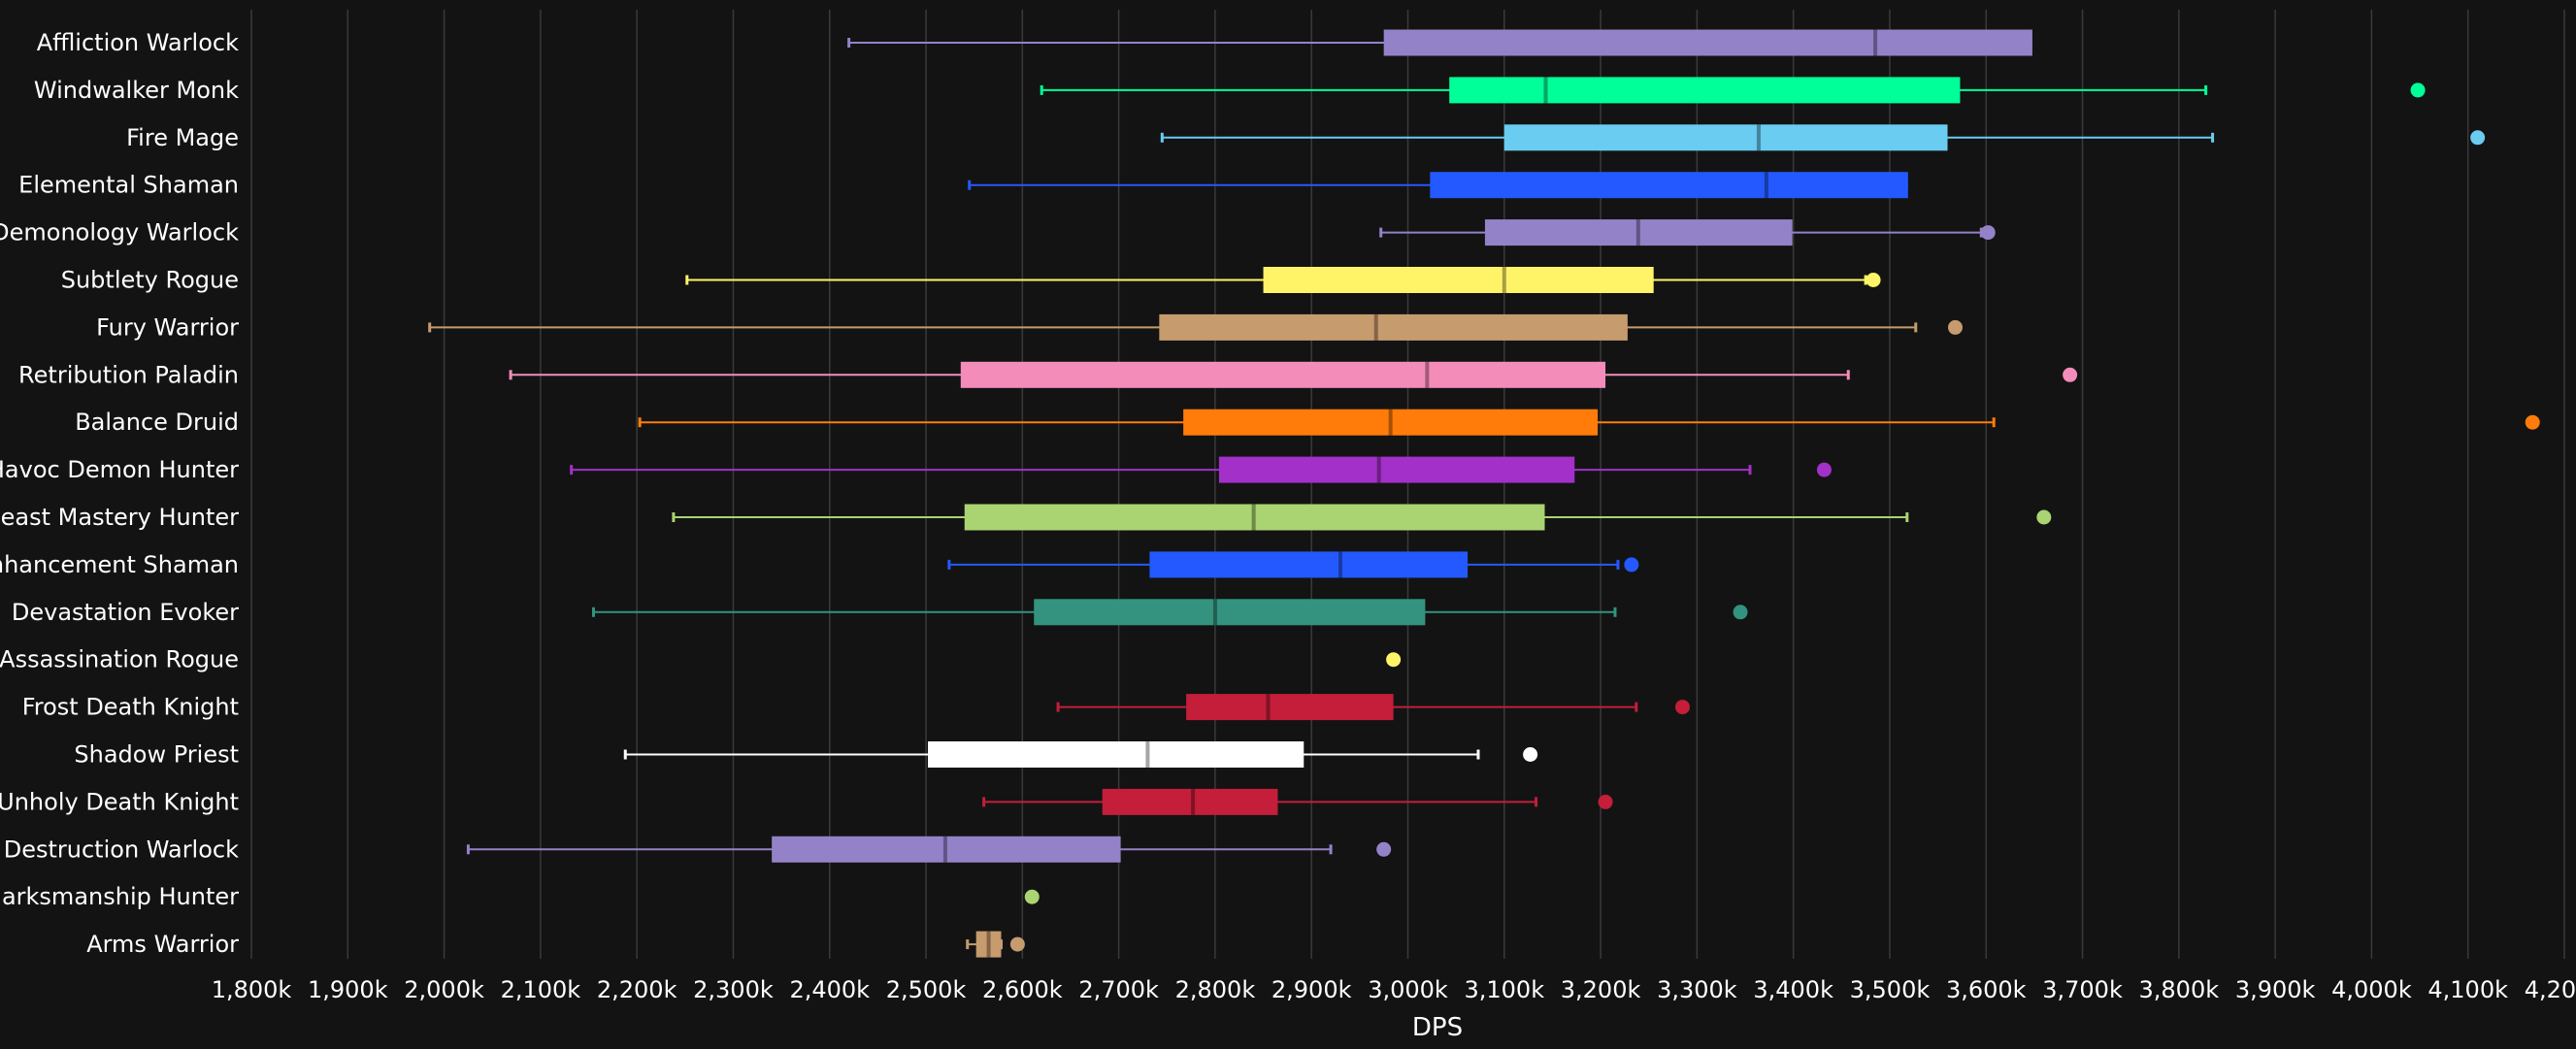 This screenshot has height=1049, width=2576. Describe the element at coordinates (541, 989) in the screenshot. I see `x-tick-label: 2,100k` at that location.